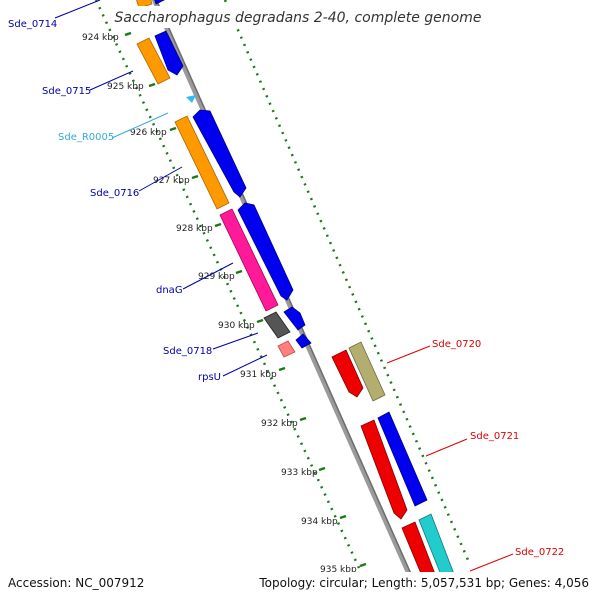 This screenshot has height=600, width=600. I want to click on tick-label: 928 kbp, so click(194, 229).